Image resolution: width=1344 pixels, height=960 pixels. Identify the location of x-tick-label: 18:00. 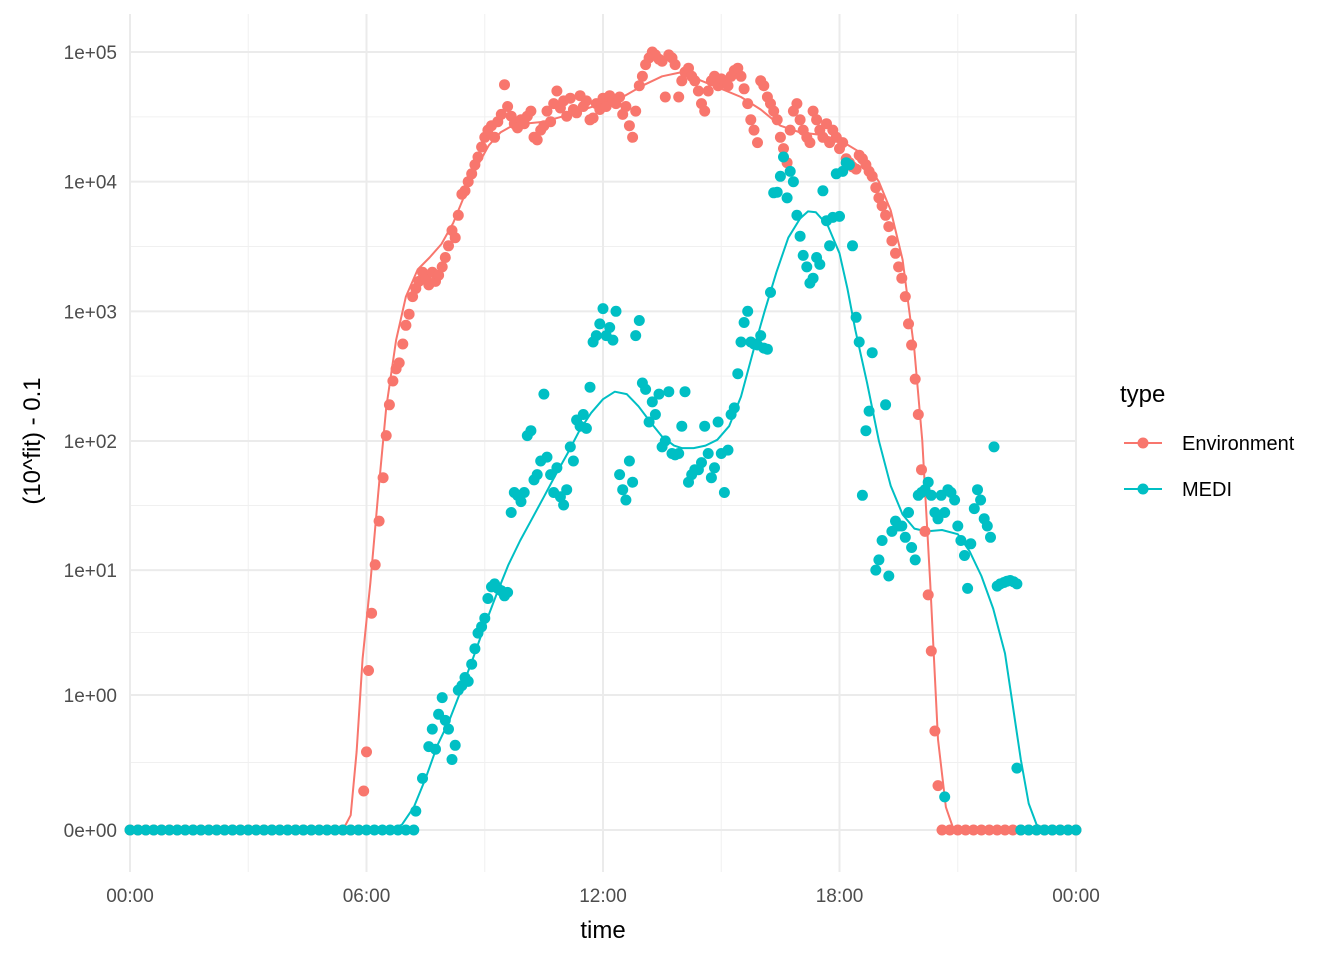
(840, 896).